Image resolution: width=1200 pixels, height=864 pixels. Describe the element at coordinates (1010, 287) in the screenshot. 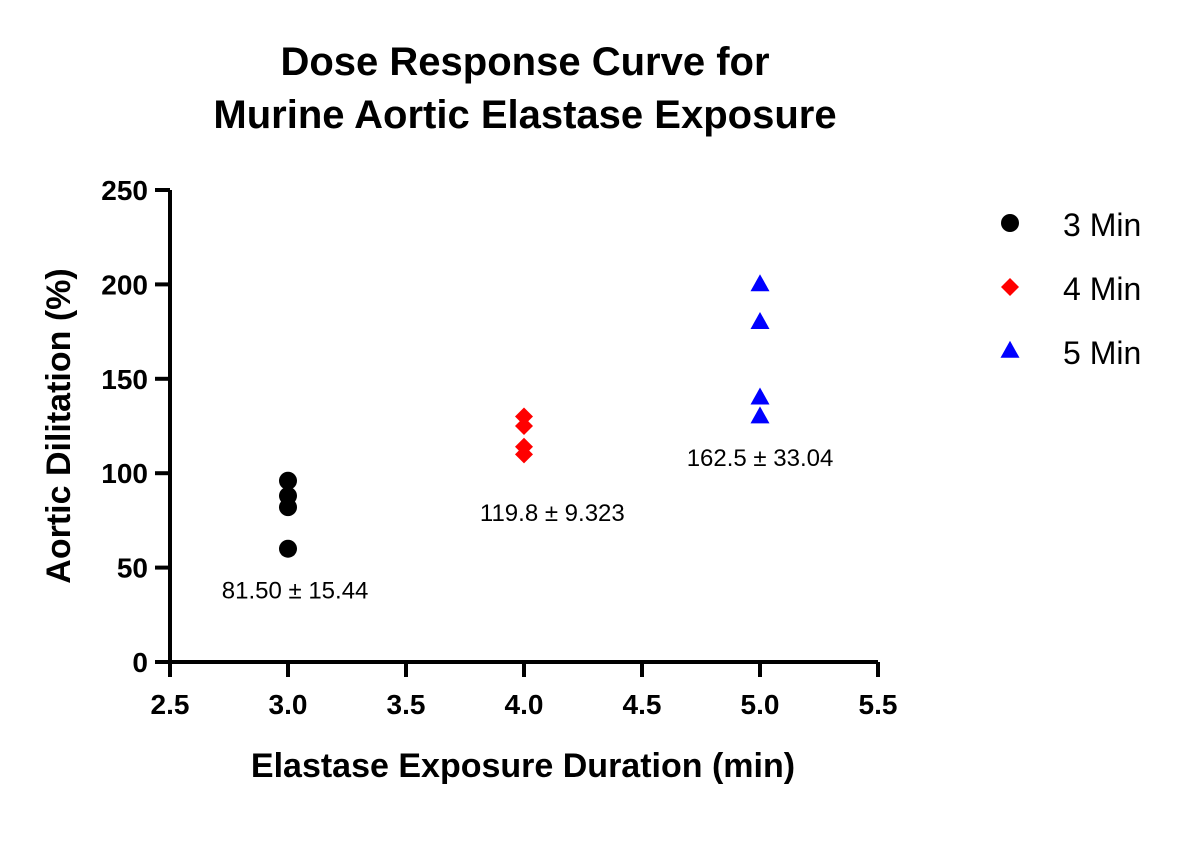

I see `legend-diamond-icon` at that location.